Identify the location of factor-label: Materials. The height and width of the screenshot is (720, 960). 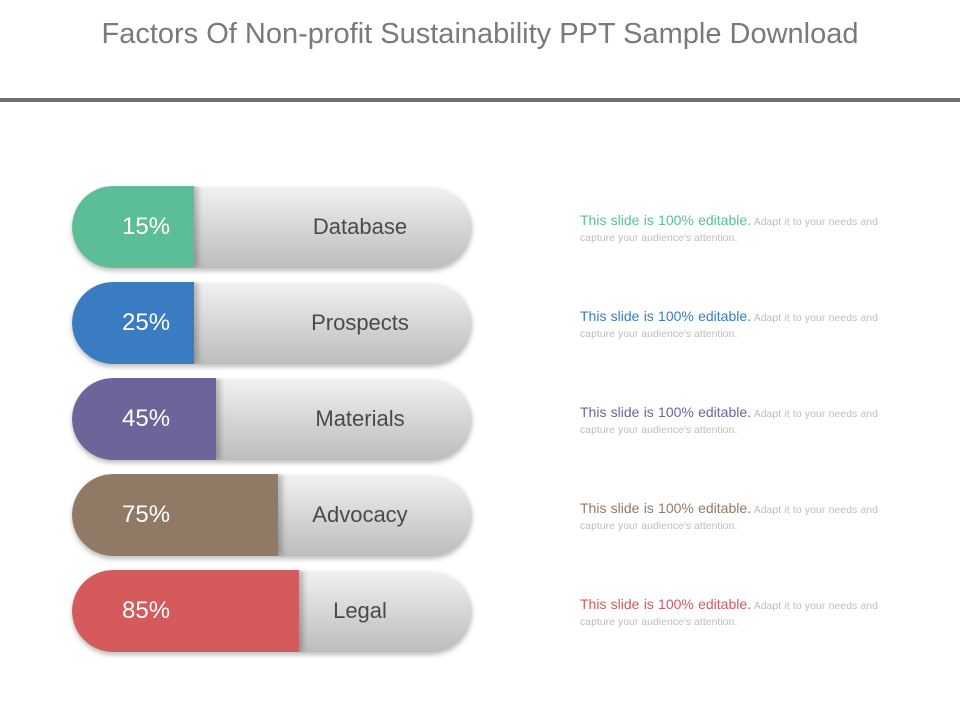
(360, 418).